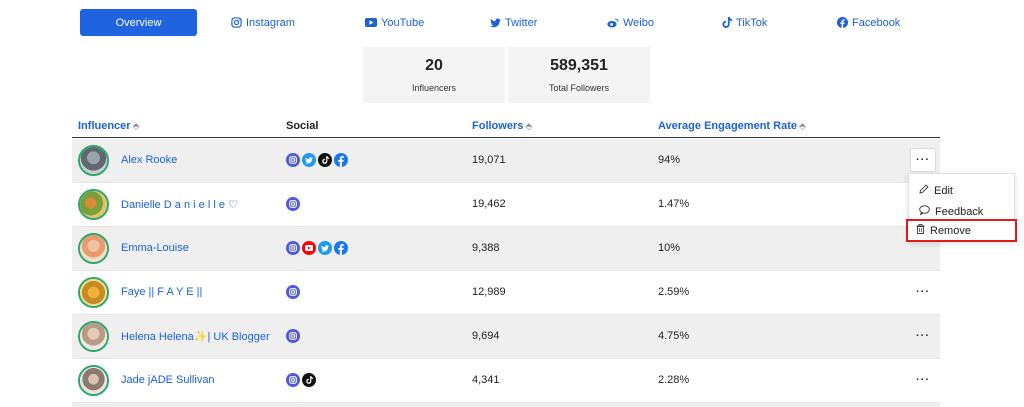 This screenshot has width=1024, height=407. What do you see at coordinates (486, 336) in the screenshot?
I see `followers-value: 9,694` at bounding box center [486, 336].